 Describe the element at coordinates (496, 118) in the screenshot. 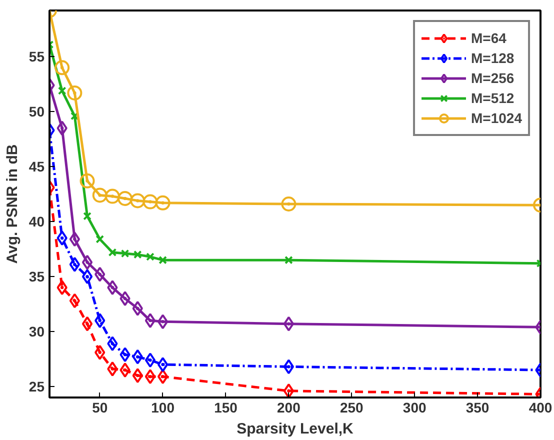

I see `legend-label: M=1024` at that location.